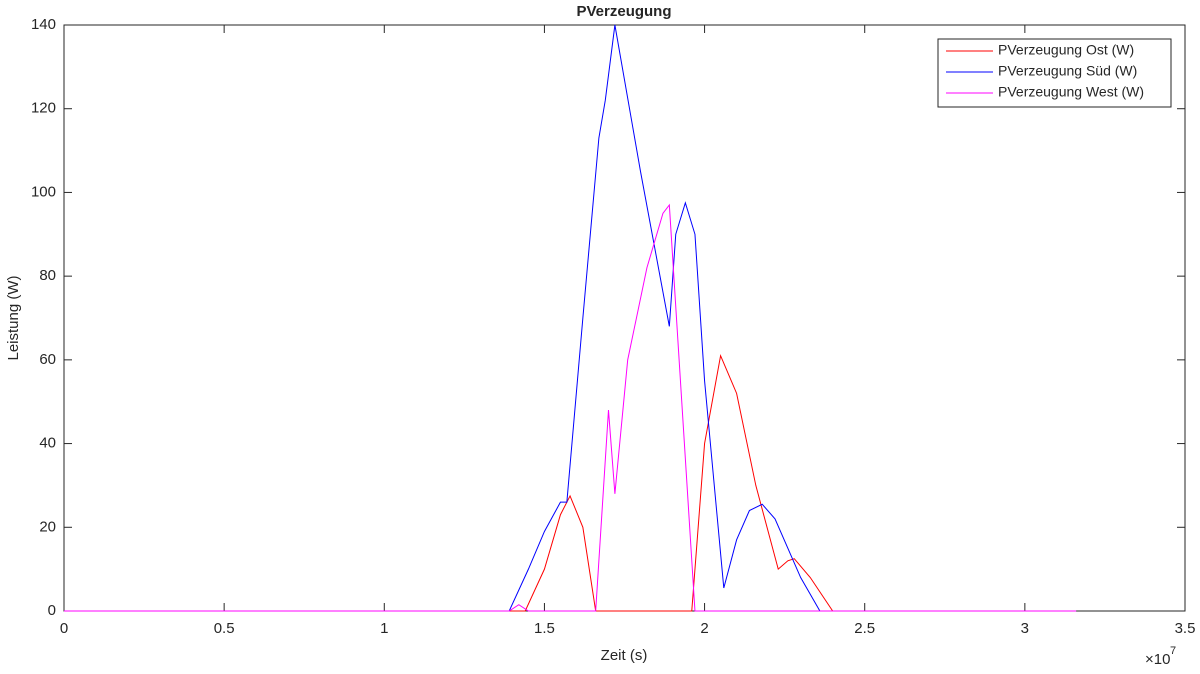 The width and height of the screenshot is (1200, 674). Describe the element at coordinates (13, 317) in the screenshot. I see `y-axis-label: Leistung (W)` at that location.